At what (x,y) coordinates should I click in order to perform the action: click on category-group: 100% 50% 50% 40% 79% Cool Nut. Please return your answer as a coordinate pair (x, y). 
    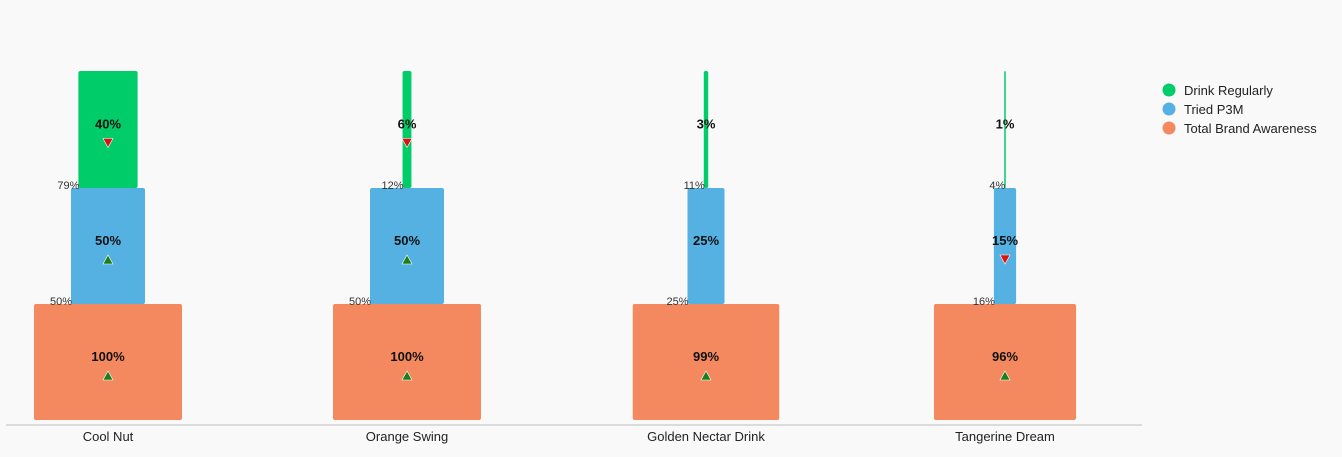
    Looking at the image, I should click on (108, 257).